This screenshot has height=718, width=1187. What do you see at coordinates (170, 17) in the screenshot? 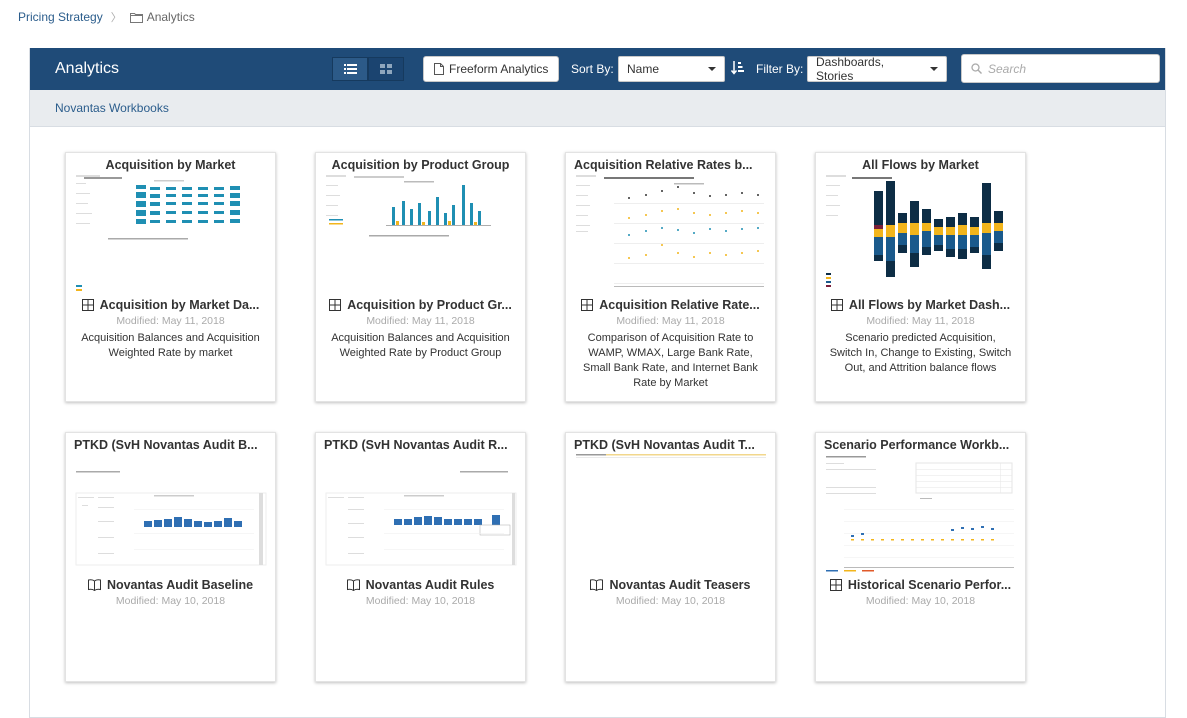
I see `breadcrumb-current-label: Analytics` at bounding box center [170, 17].